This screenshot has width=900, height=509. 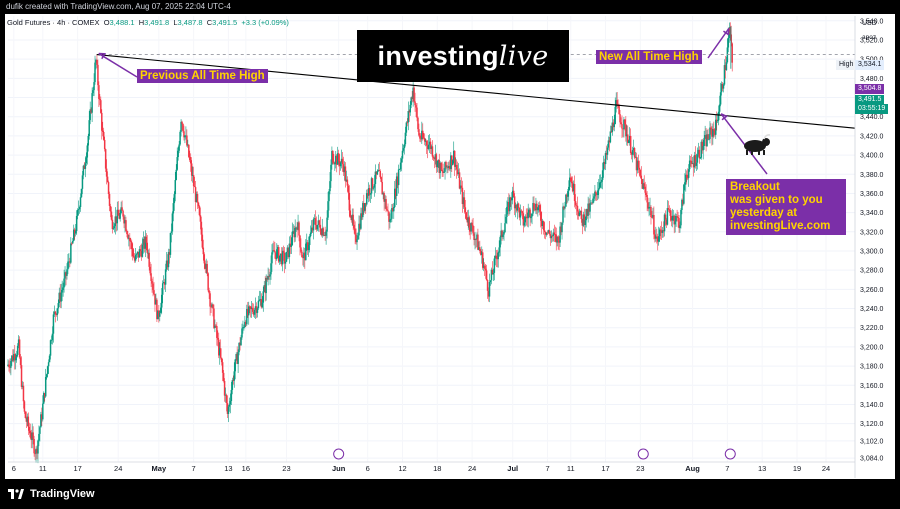 What do you see at coordinates (871, 347) in the screenshot?
I see `y-tick-label: 3,200.0` at bounding box center [871, 347].